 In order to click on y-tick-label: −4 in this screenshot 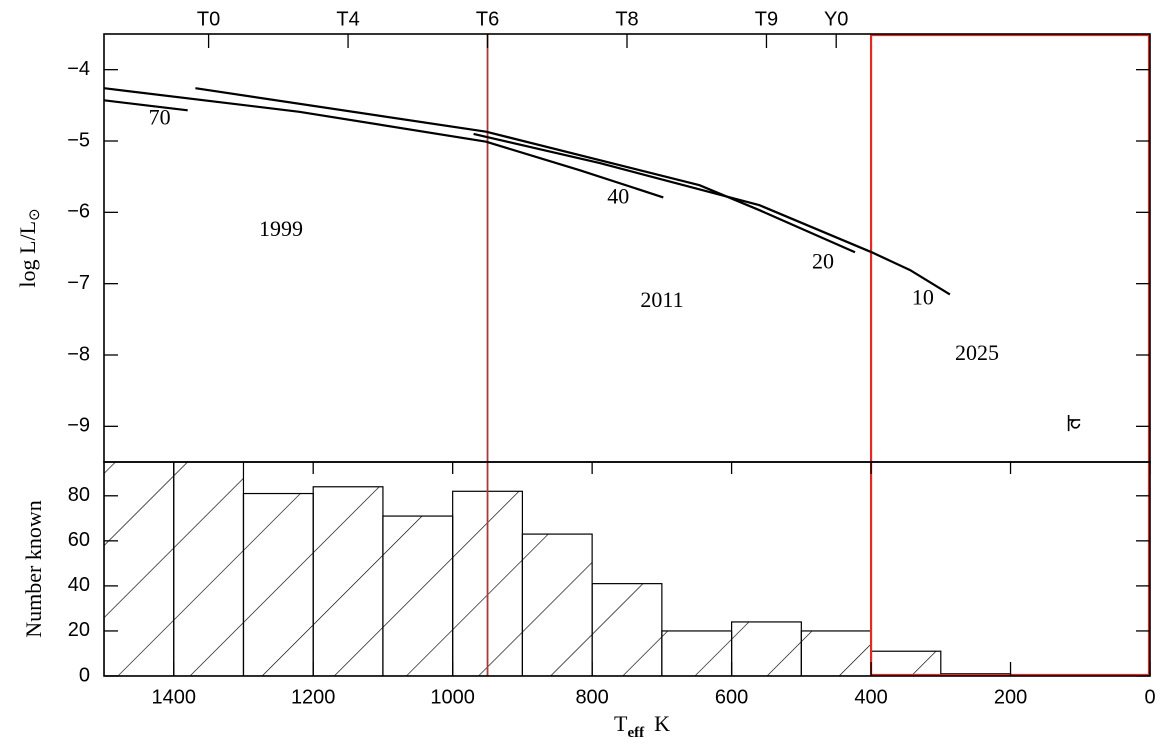, I will do `click(78, 69)`.